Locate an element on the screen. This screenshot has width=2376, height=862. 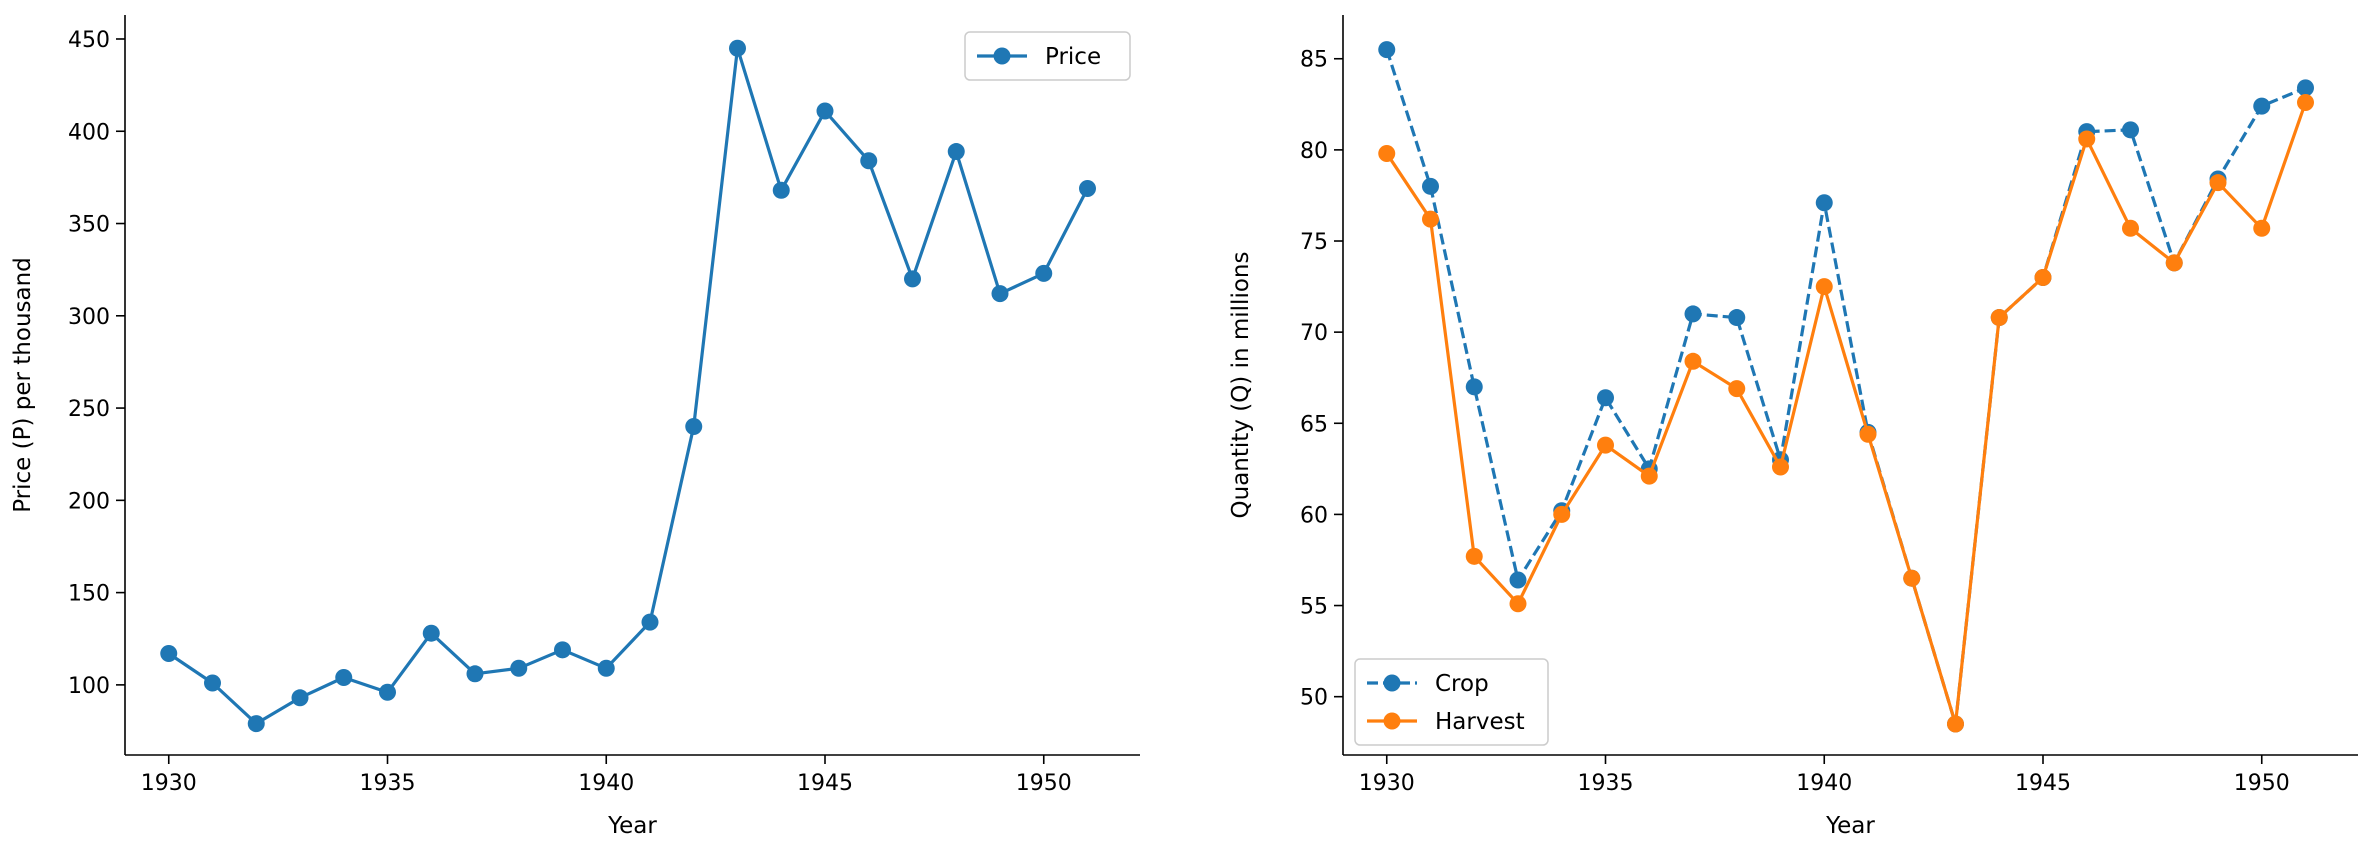
y-tick-label: 75 is located at coordinates (1314, 242).